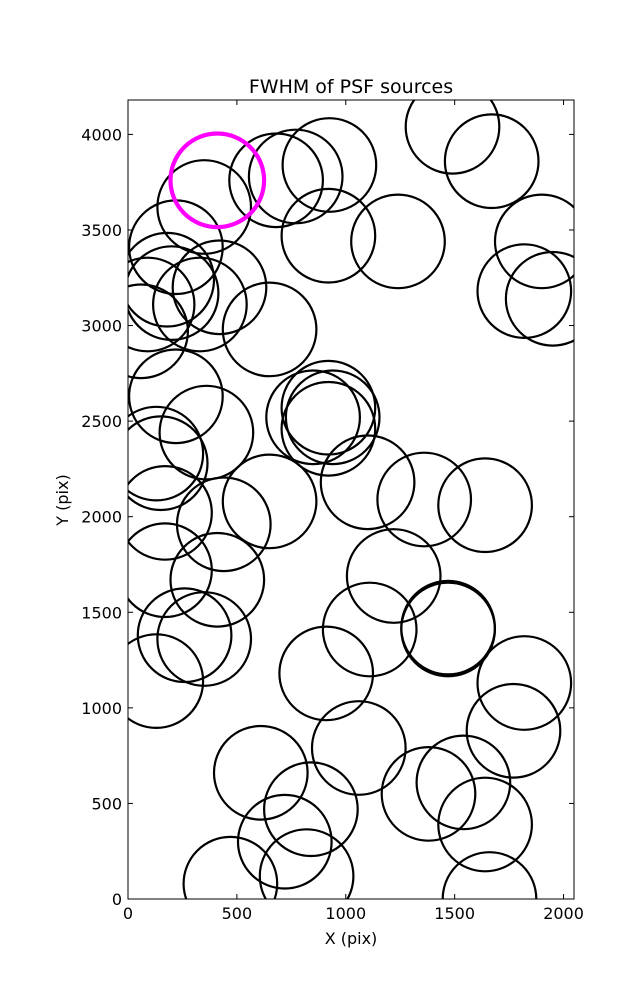 Image resolution: width=637 pixels, height=1000 pixels. What do you see at coordinates (237, 913) in the screenshot?
I see `x-tick-label: 500` at bounding box center [237, 913].